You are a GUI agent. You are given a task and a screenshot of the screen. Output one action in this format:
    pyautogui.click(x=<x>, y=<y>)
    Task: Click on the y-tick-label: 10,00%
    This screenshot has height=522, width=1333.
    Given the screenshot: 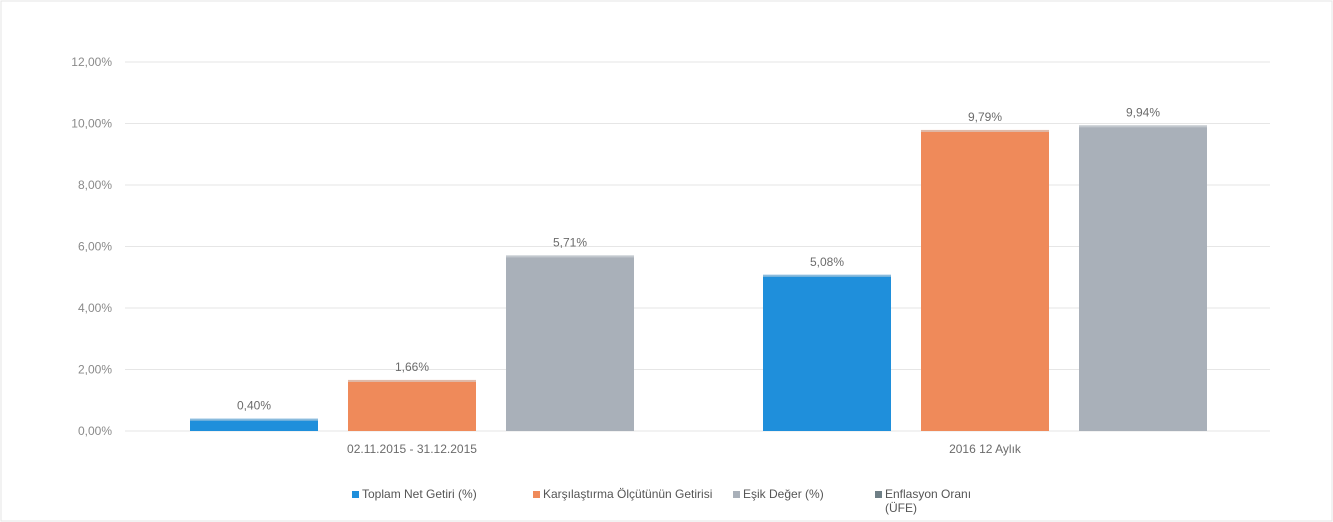 What is the action you would take?
    pyautogui.click(x=91, y=124)
    